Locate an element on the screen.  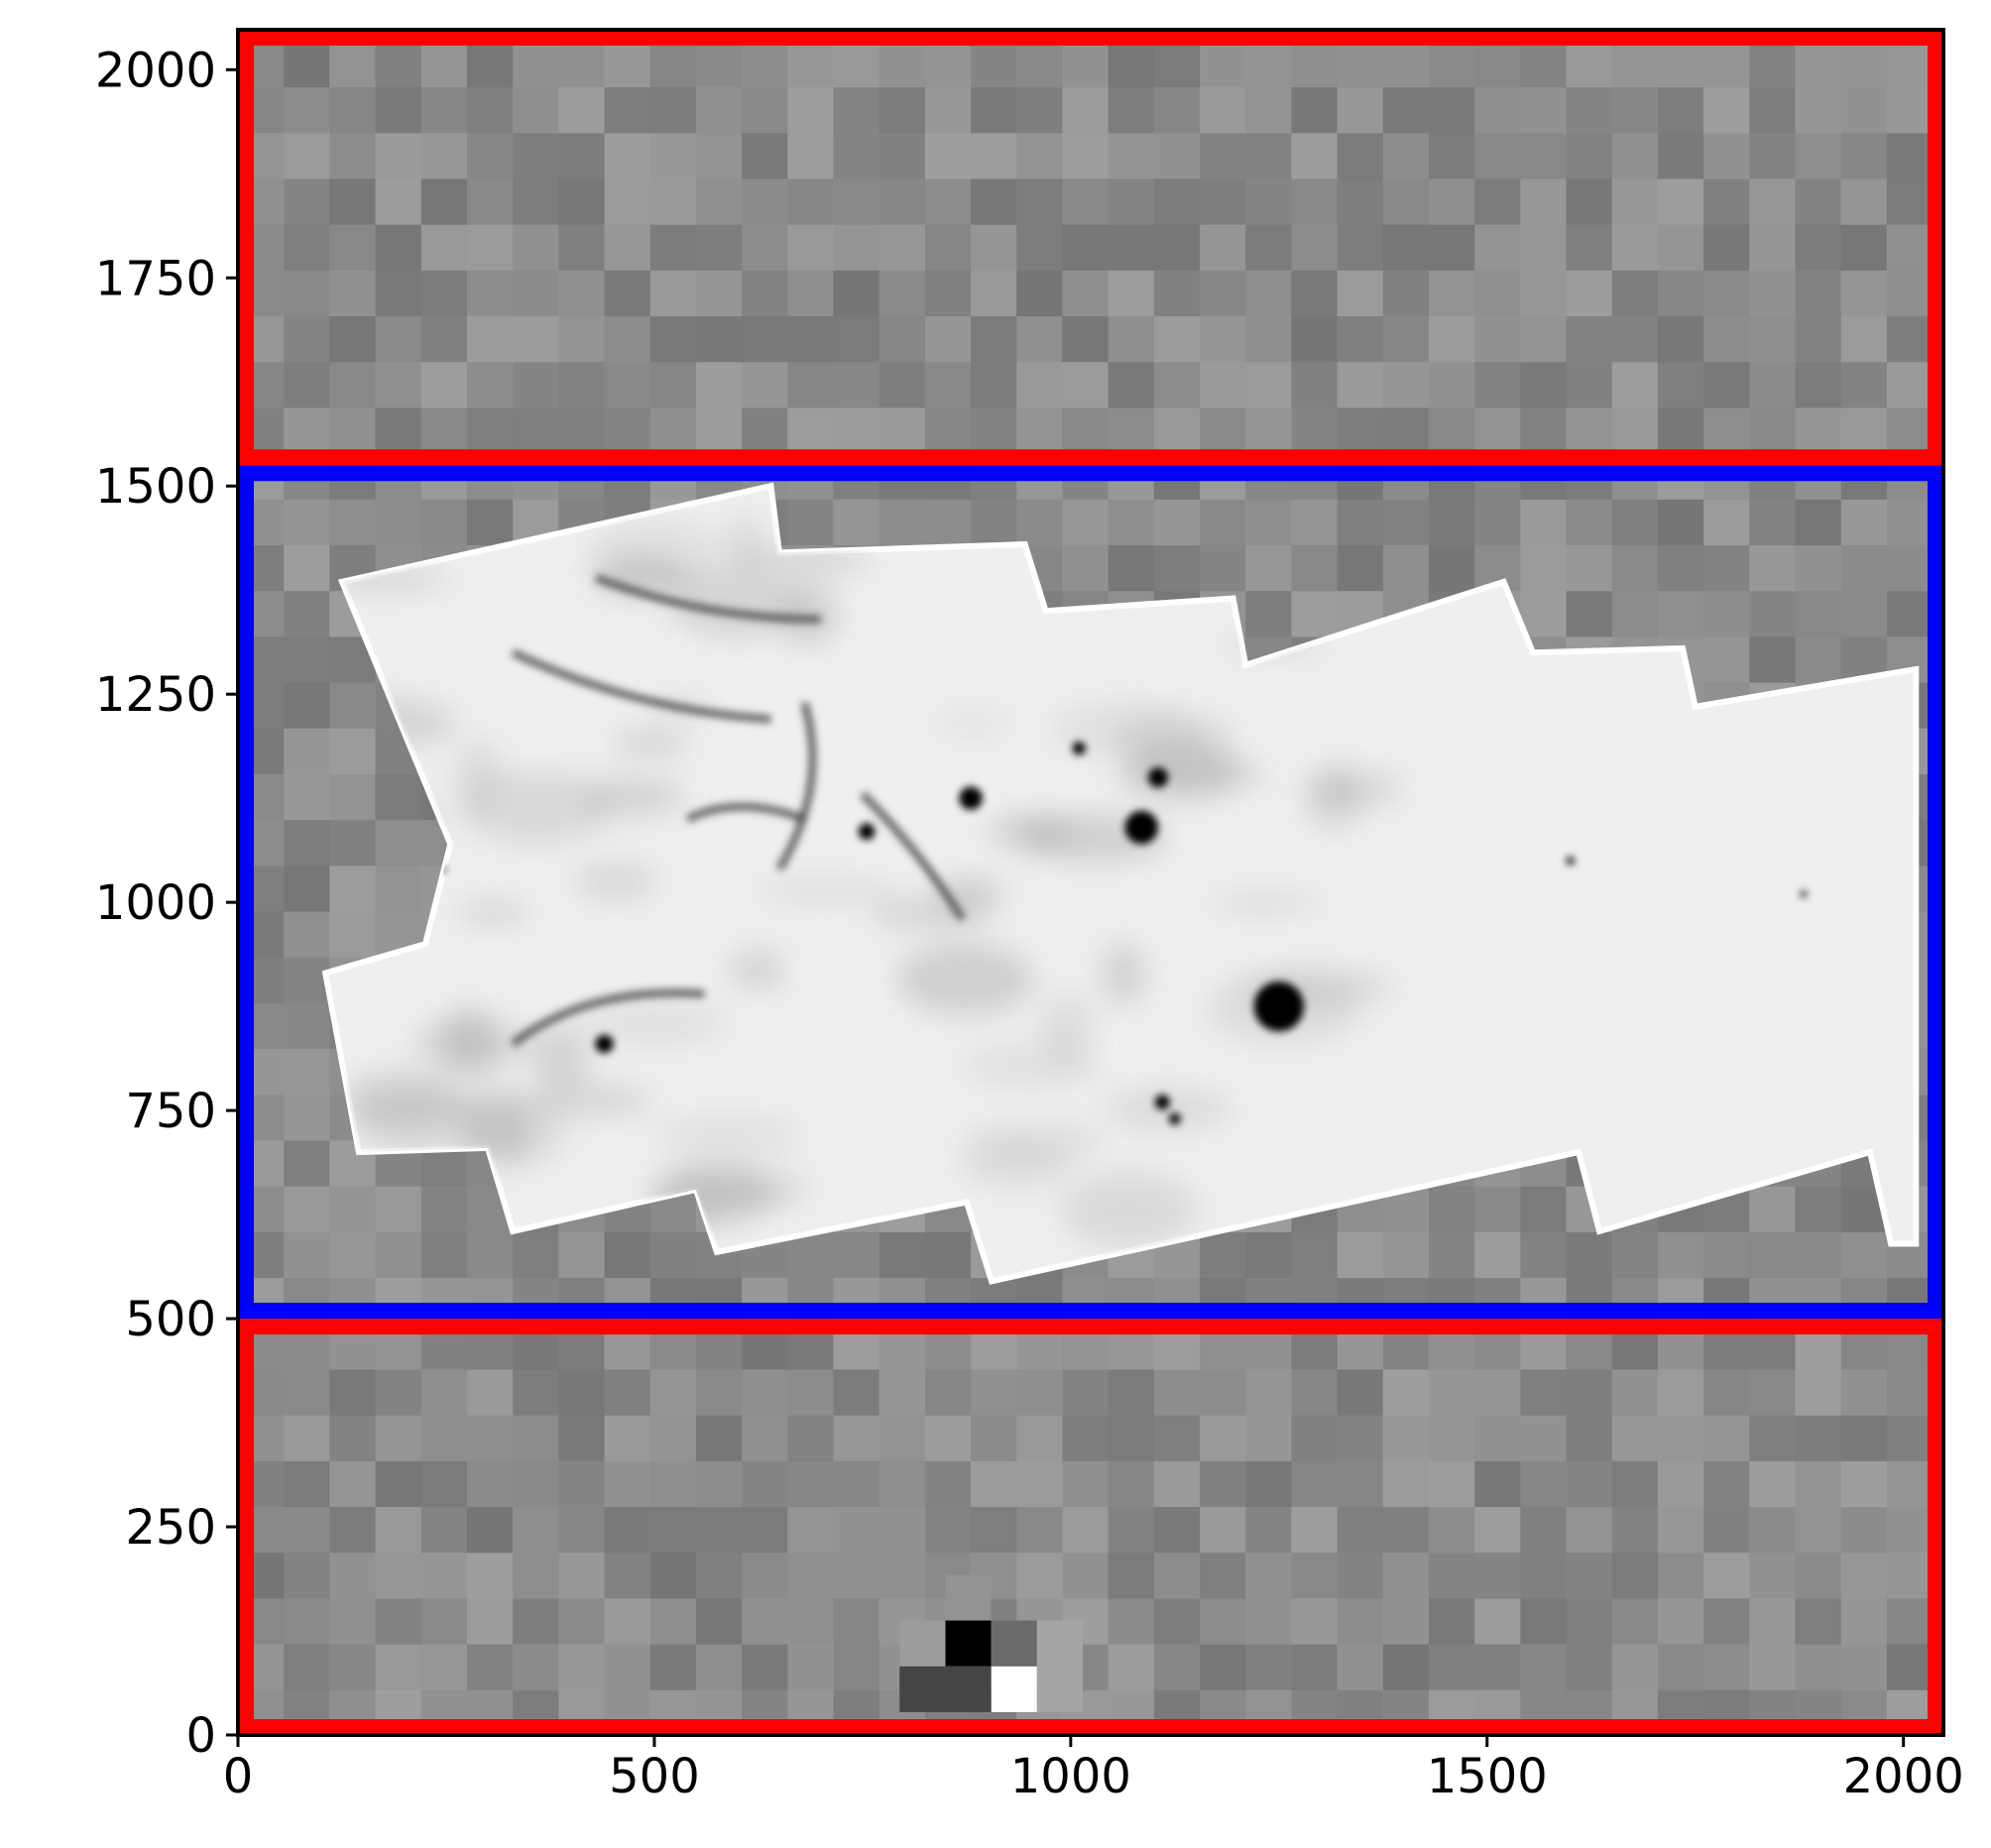
x-tick-label: 2000 is located at coordinates (1904, 1776).